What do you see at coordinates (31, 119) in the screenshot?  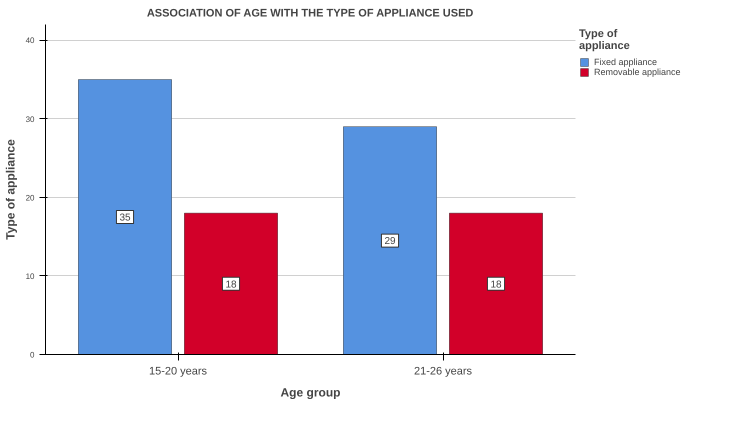 I see `y-tick-label: 30` at bounding box center [31, 119].